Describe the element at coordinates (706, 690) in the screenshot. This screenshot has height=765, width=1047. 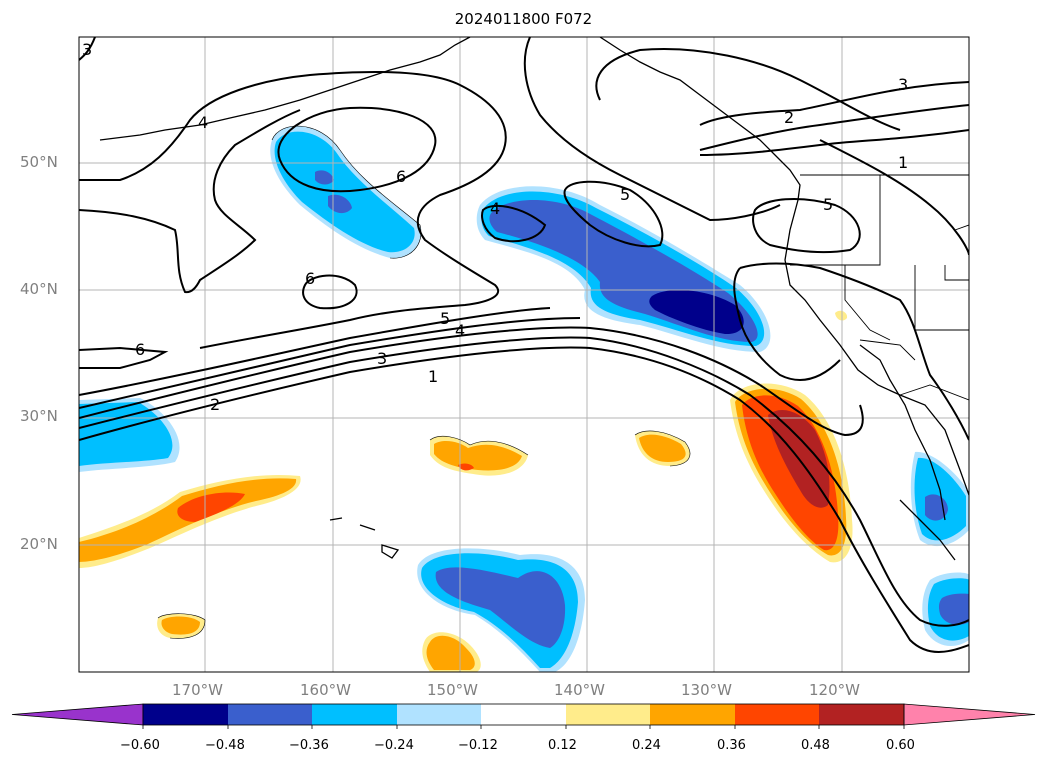
I see `lon-label: 130°W` at that location.